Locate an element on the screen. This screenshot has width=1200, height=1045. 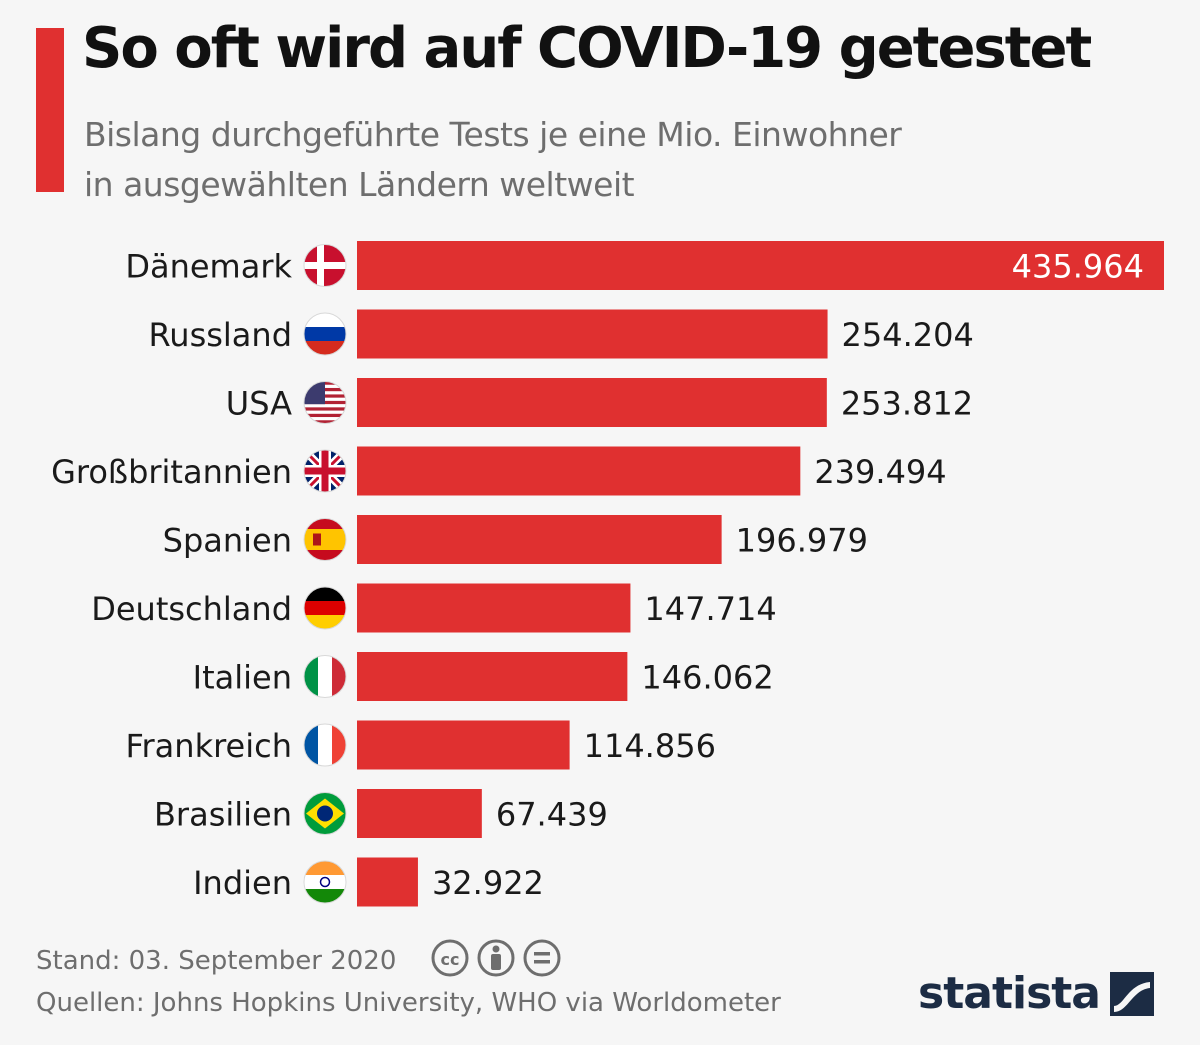
value-label: 435.964 is located at coordinates (1078, 267).